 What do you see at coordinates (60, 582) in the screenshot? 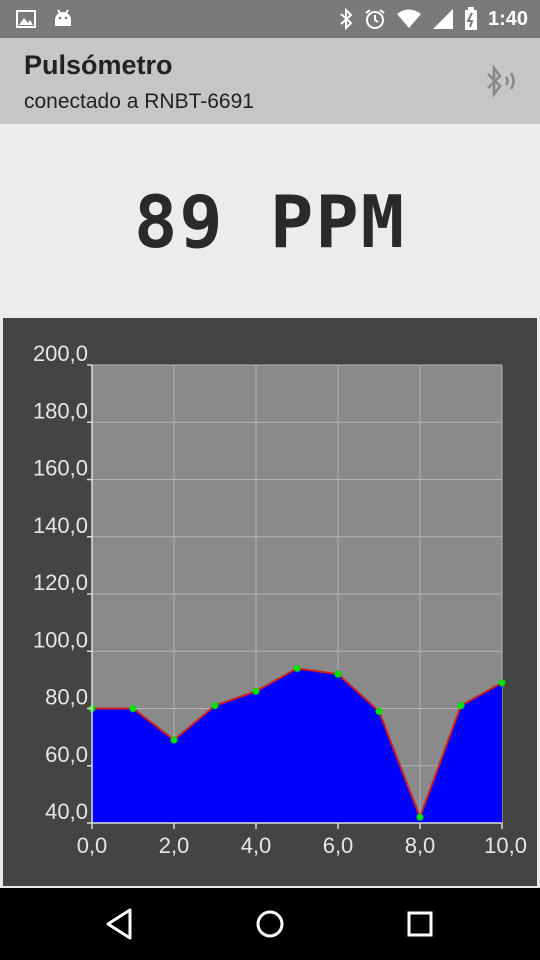
I see `y-tick-label: 120,0` at bounding box center [60, 582].